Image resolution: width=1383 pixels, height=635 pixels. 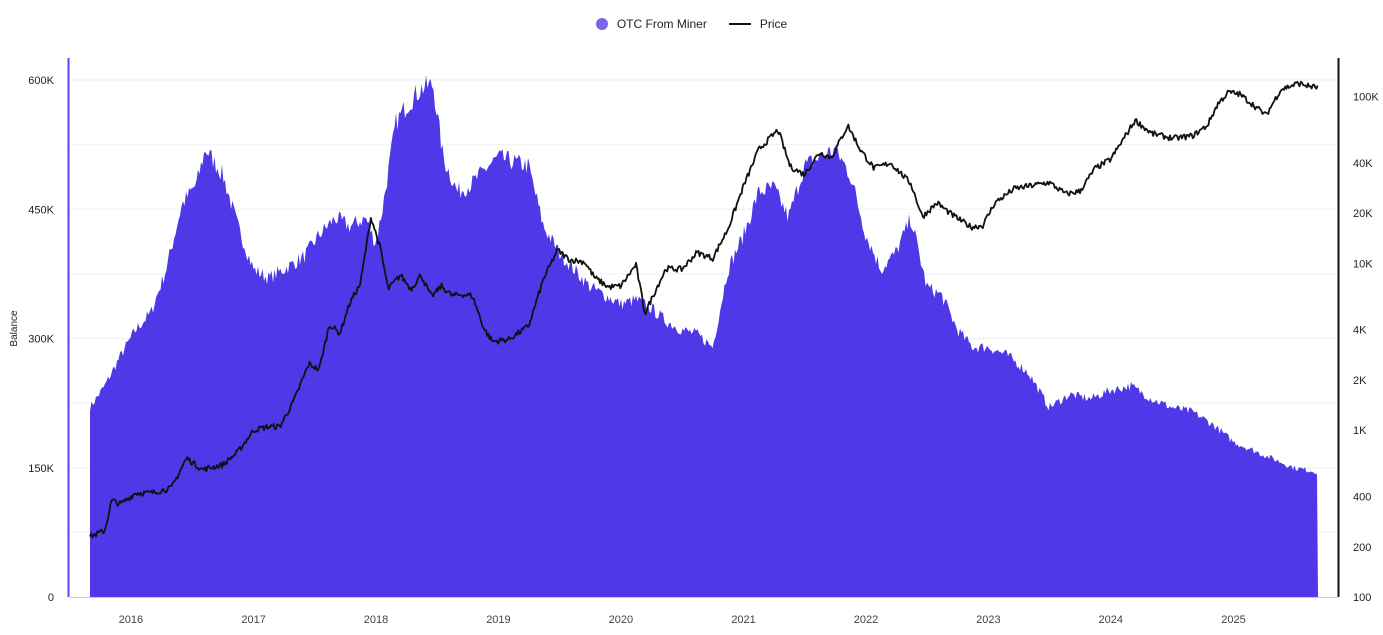 What do you see at coordinates (1360, 431) in the screenshot?
I see `right-tick-label-3: 1K` at bounding box center [1360, 431].